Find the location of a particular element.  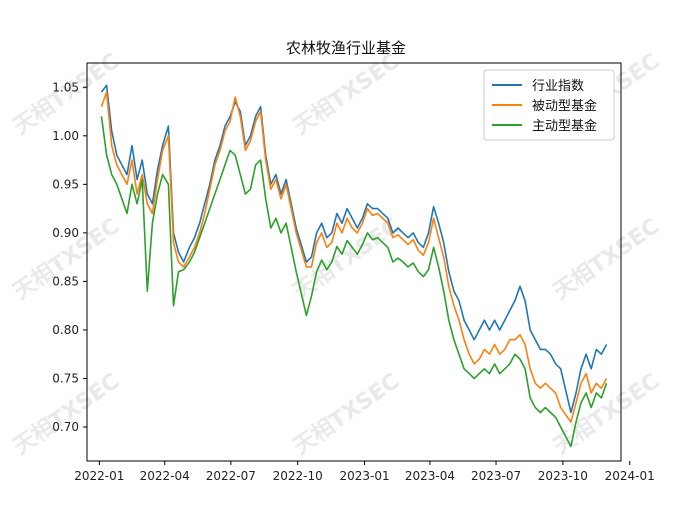

y-axis: 0.70 0.75 0.80 0.85 0.90 0.95 1.00 1.05 is located at coordinates (69, 257).